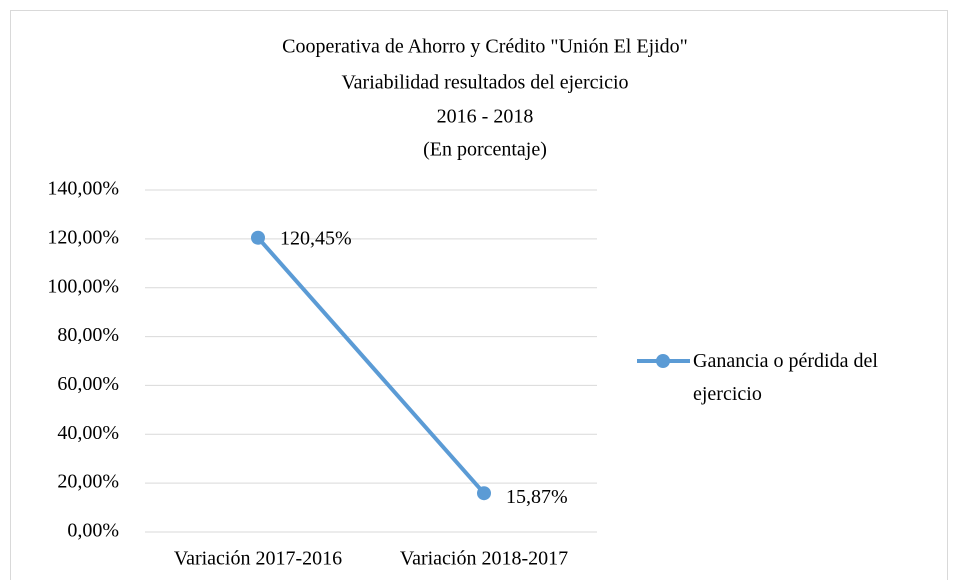  Describe the element at coordinates (83, 237) in the screenshot. I see `y-tick-label: 120,00%` at that location.